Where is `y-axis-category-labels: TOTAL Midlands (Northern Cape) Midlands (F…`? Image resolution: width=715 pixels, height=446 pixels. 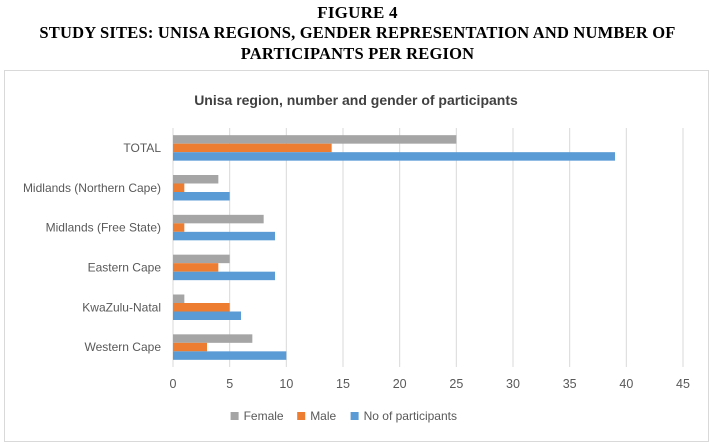 y-axis-category-labels: TOTAL Midlands (Northern Cape) Midlands (F… is located at coordinates (92, 247).